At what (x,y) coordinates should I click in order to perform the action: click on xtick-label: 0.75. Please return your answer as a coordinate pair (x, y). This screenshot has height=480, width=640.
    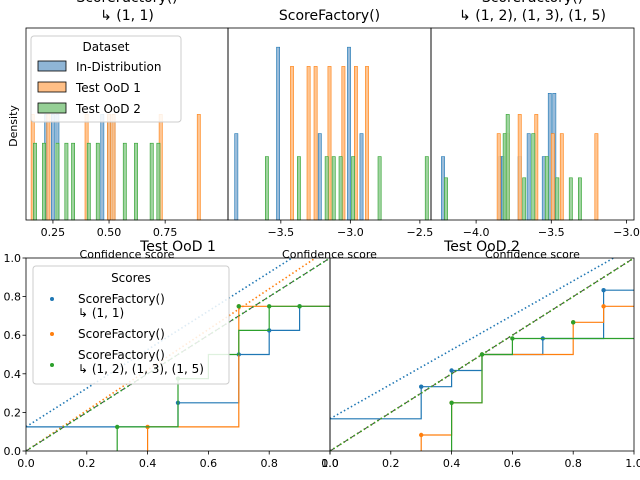
    Looking at the image, I should click on (165, 232).